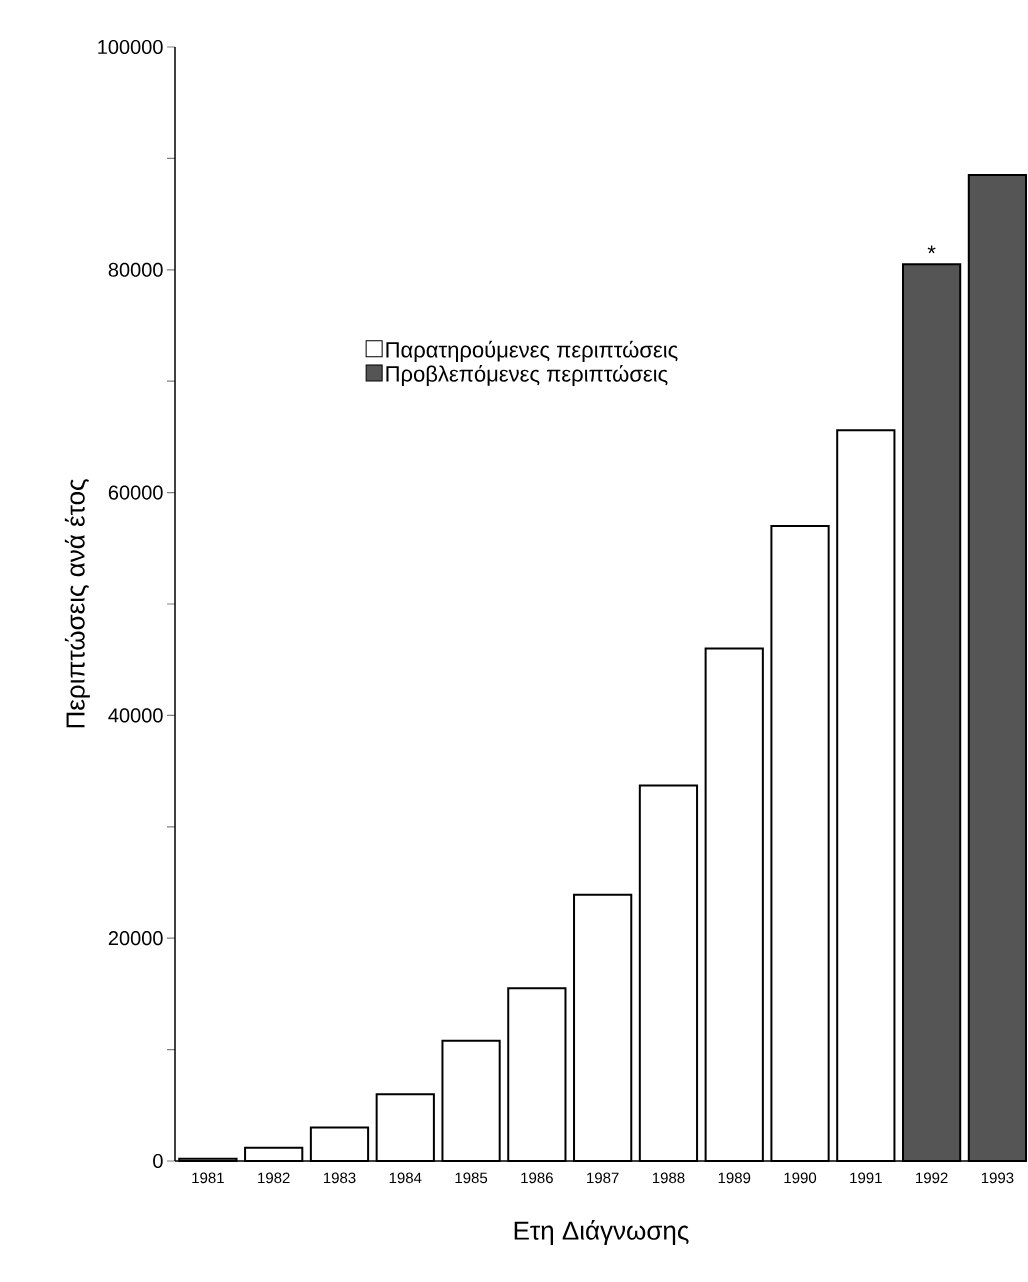 Image resolution: width=1028 pixels, height=1282 pixels. What do you see at coordinates (601, 1232) in the screenshot?
I see `x-axis-title: Ετη Διάγνωσης` at bounding box center [601, 1232].